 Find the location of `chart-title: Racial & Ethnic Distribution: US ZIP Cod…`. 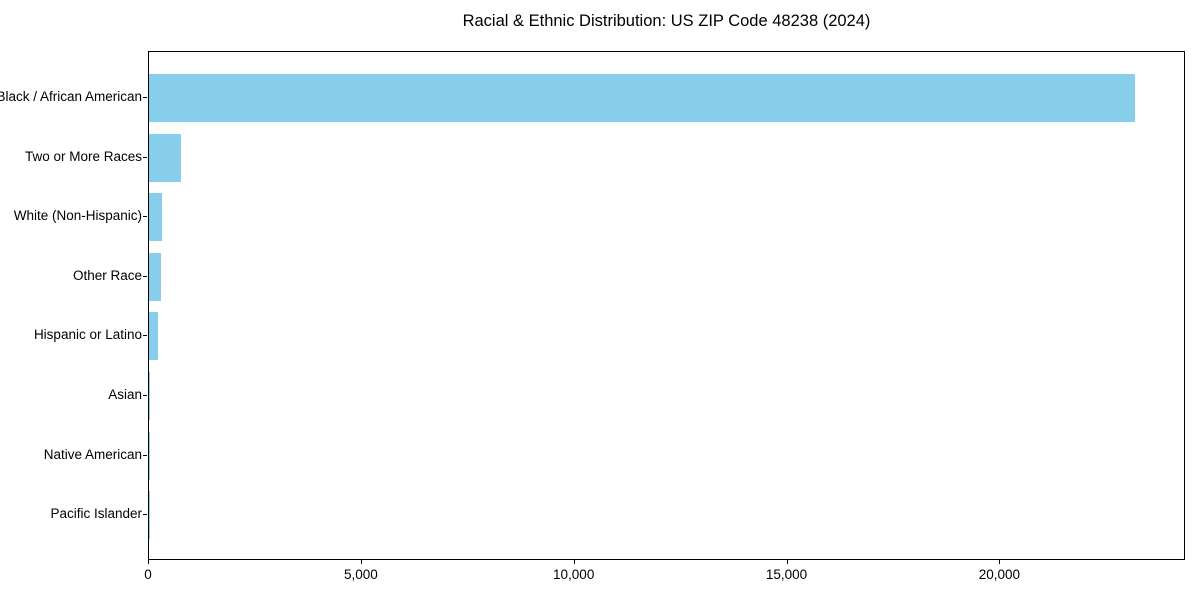

chart-title: Racial & Ethnic Distribution: US ZIP Cod… is located at coordinates (666, 21).